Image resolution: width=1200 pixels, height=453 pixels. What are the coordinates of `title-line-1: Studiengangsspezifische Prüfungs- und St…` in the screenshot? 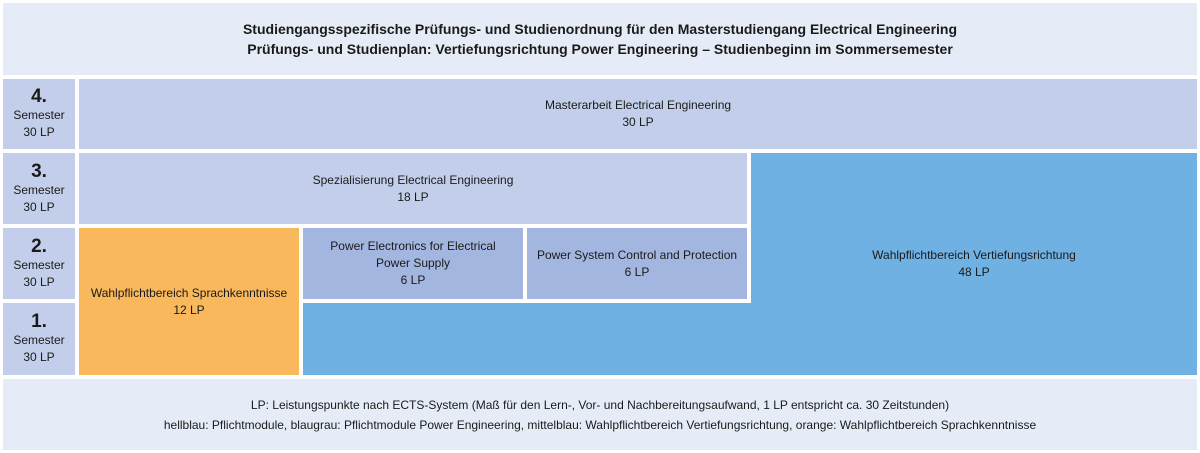 It's located at (600, 29).